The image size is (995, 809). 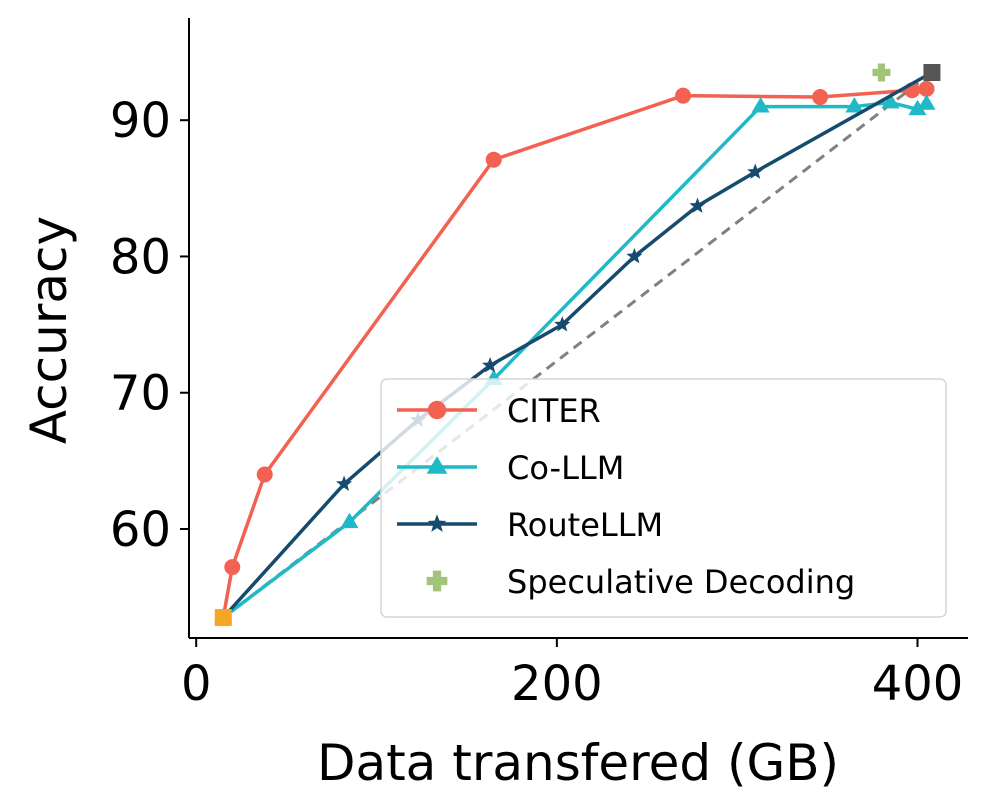 I want to click on legend-co-llm-label: Co-LLM, so click(x=565, y=468).